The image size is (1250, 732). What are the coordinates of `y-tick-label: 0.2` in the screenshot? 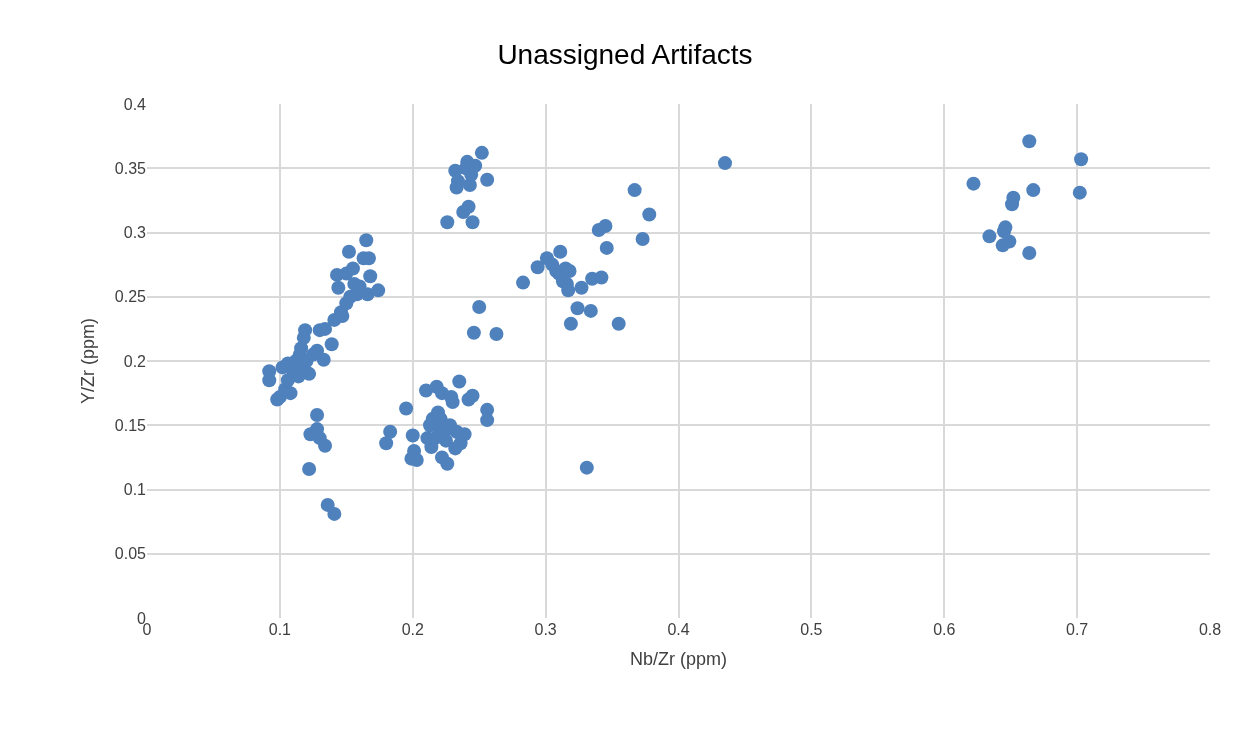 It's located at (135, 361).